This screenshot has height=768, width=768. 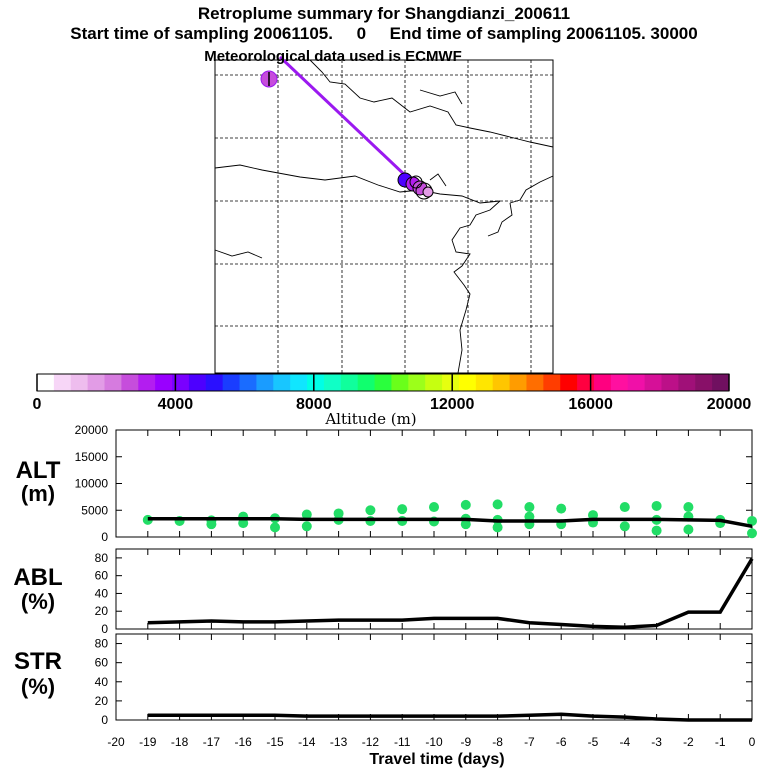 What do you see at coordinates (415, 186) in the screenshot?
I see `receptor-cluster-marker` at bounding box center [415, 186].